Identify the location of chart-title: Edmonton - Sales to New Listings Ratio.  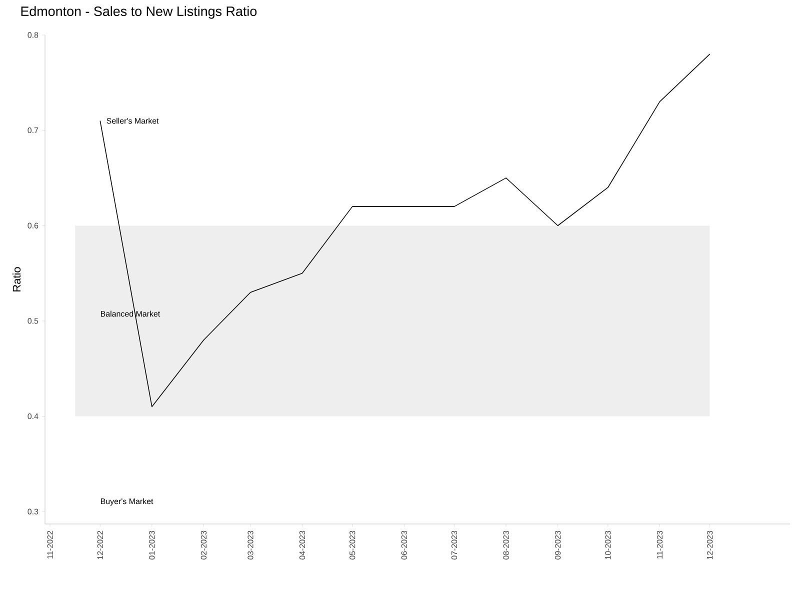
(139, 12).